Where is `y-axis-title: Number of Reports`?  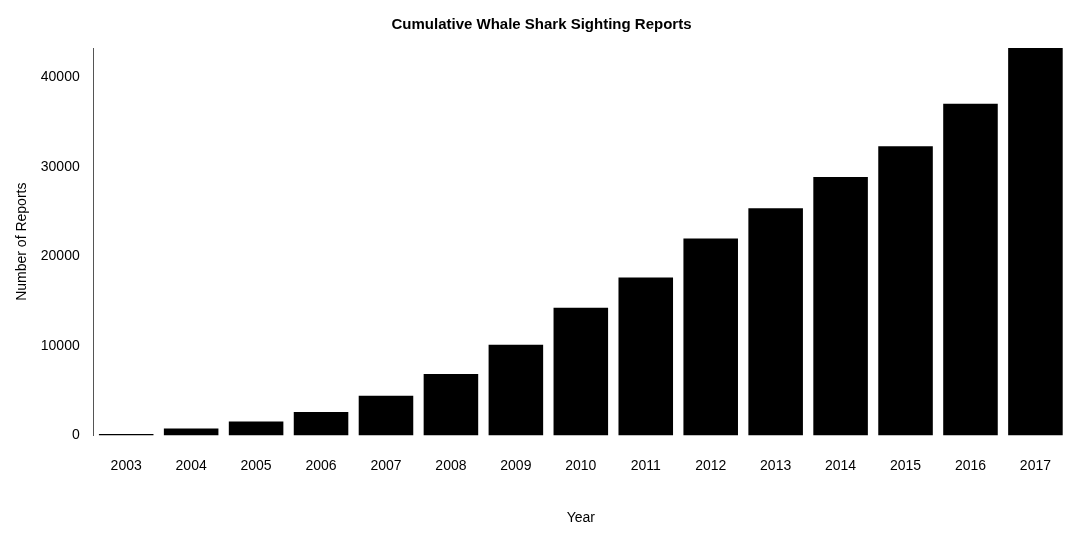
y-axis-title: Number of Reports is located at coordinates (21, 241).